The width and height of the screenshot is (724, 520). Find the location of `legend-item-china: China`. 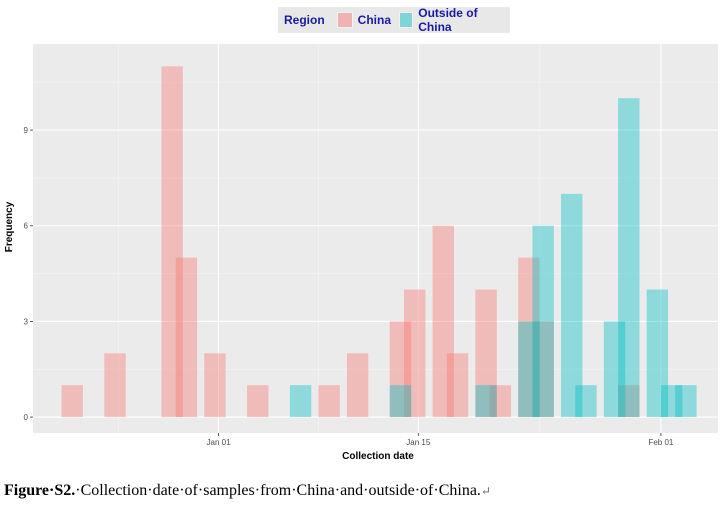

legend-item-china: China is located at coordinates (364, 20).